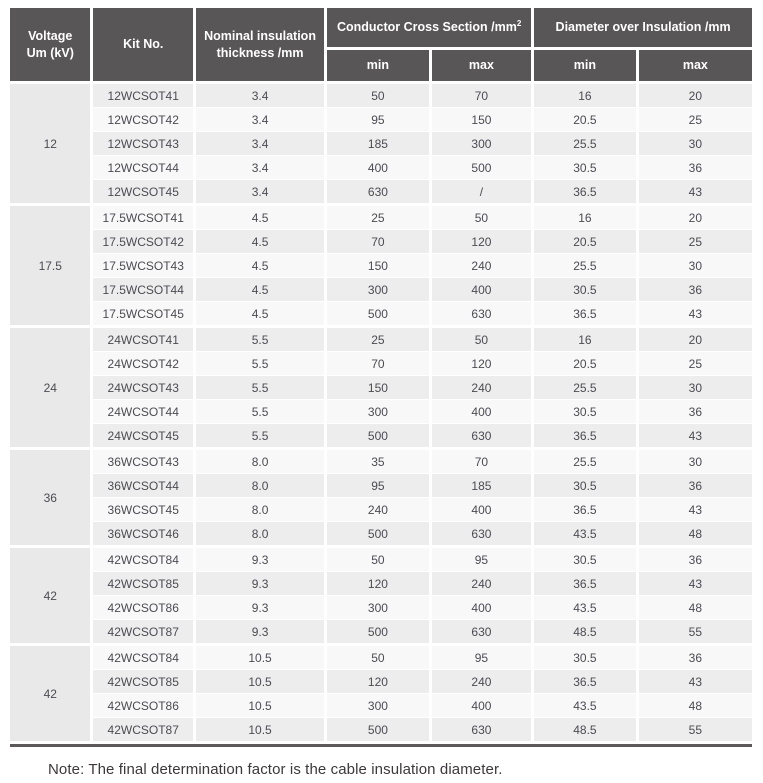  I want to click on dia-min-cell: 16, so click(585, 95).